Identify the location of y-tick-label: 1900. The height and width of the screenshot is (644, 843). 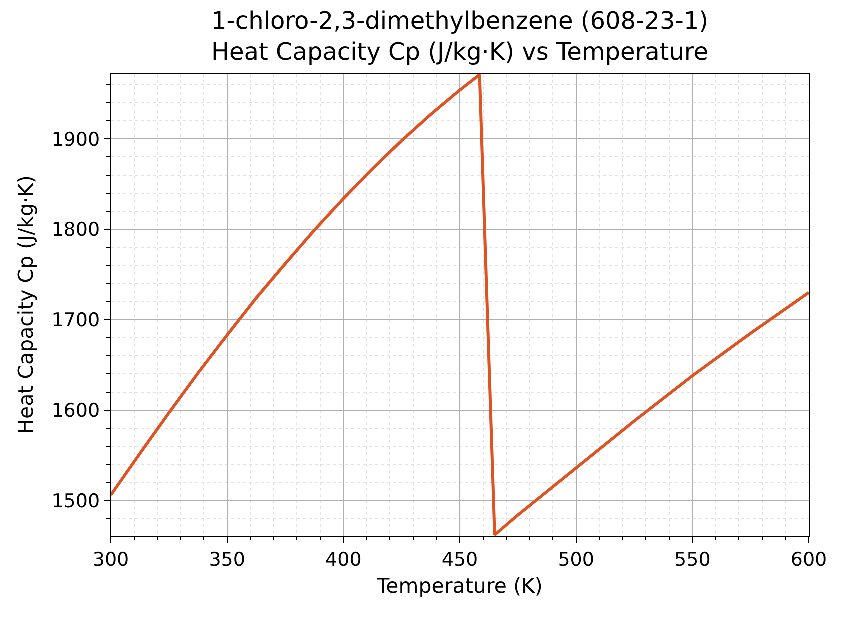
(76, 139).